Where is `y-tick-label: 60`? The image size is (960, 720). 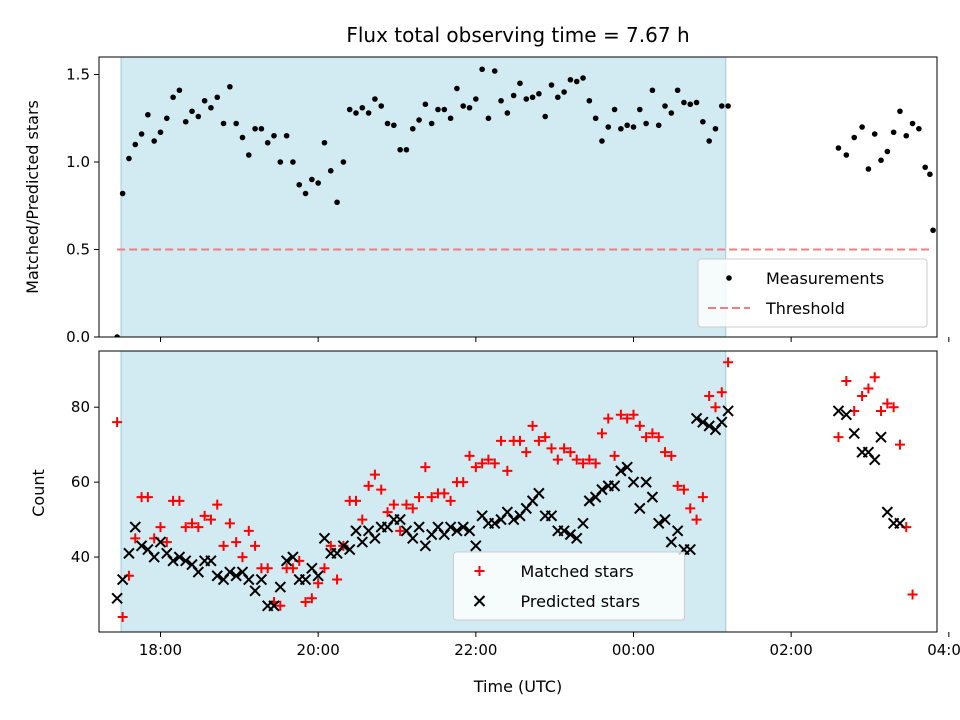
y-tick-label: 60 is located at coordinates (80, 482).